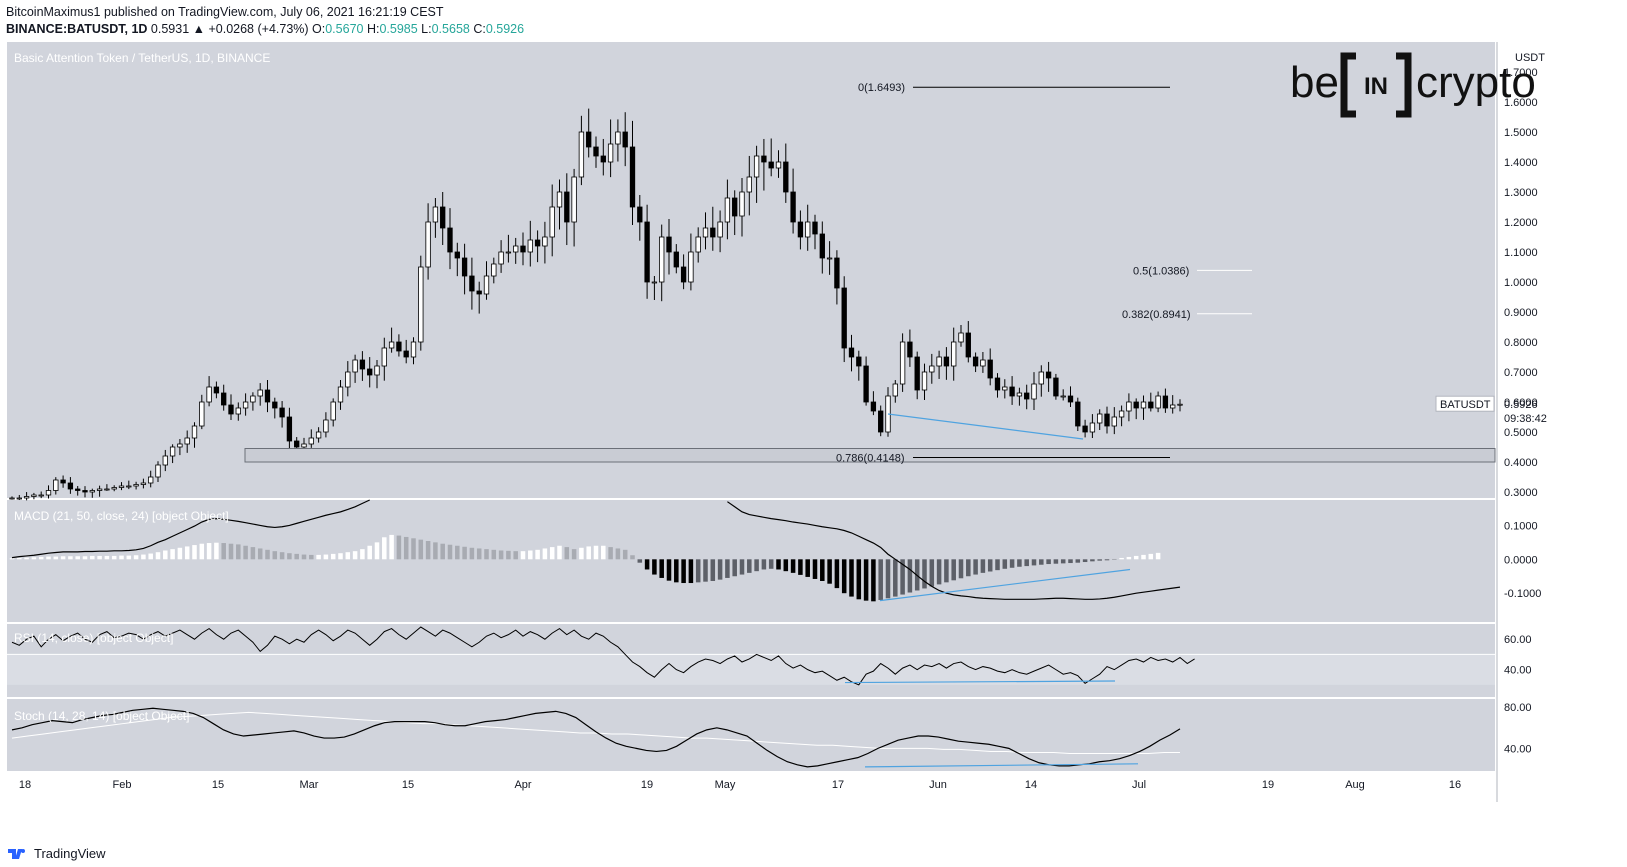 The height and width of the screenshot is (867, 1627). What do you see at coordinates (1455, 785) in the screenshot?
I see `time-axis-label: 16` at bounding box center [1455, 785].